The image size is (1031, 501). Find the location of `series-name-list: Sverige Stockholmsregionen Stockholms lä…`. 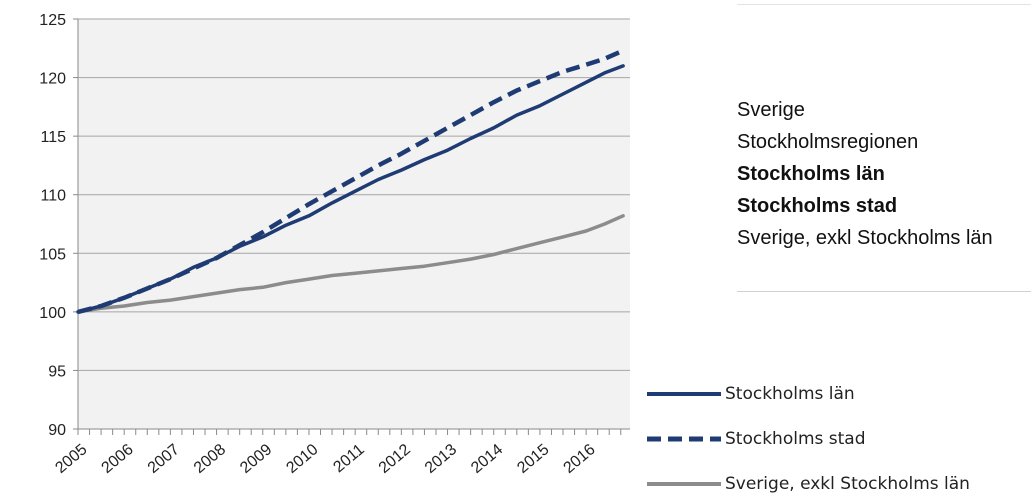

series-name-list: Sverige Stockholmsregionen Stockholms lä… is located at coordinates (865, 174).